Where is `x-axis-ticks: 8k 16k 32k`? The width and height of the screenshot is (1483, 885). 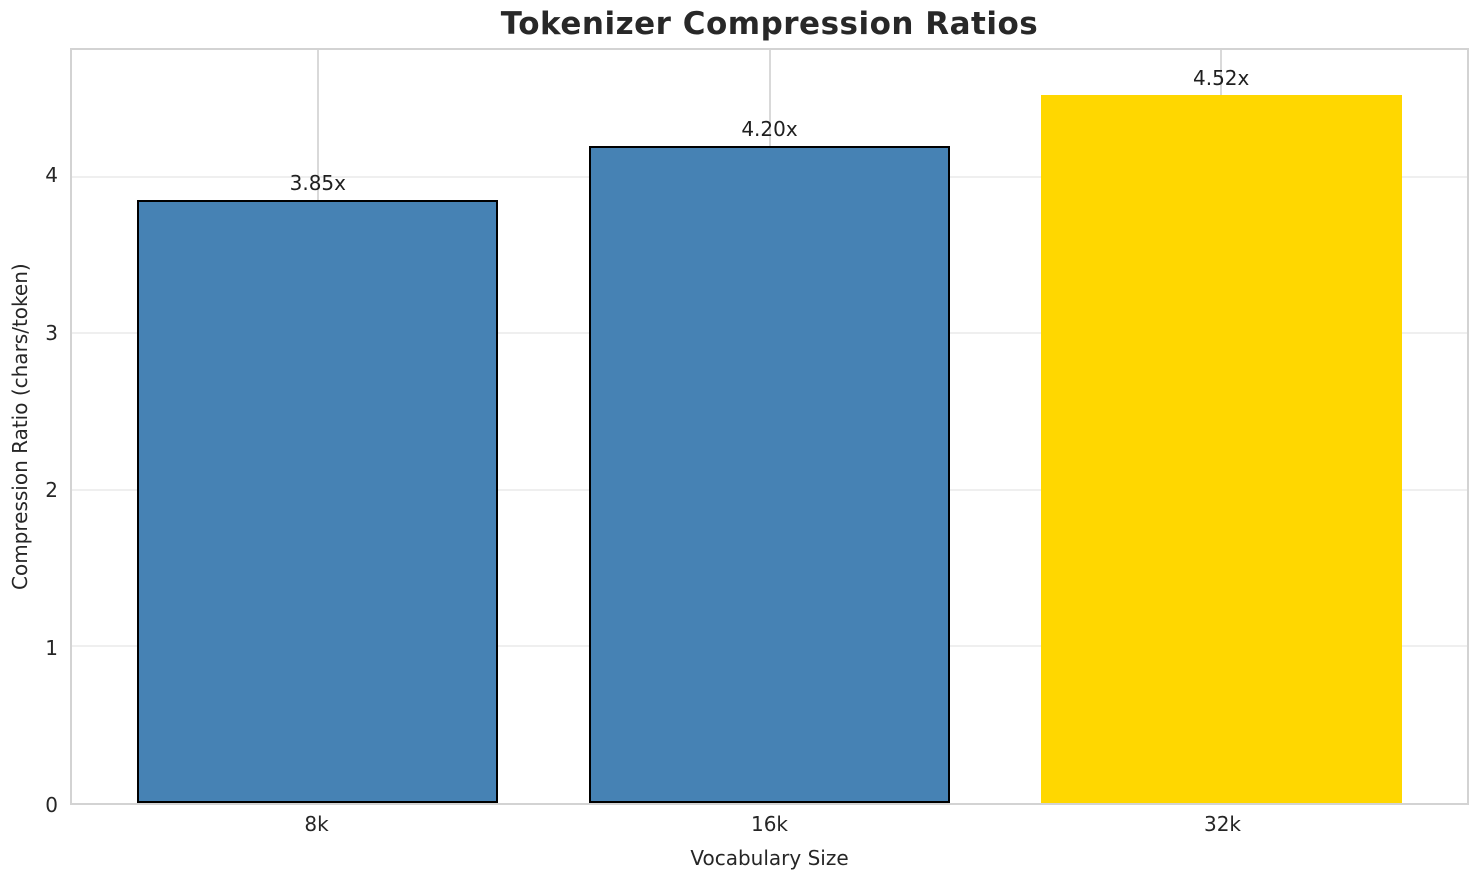
x-axis-ticks: 8k 16k 32k is located at coordinates (769, 827).